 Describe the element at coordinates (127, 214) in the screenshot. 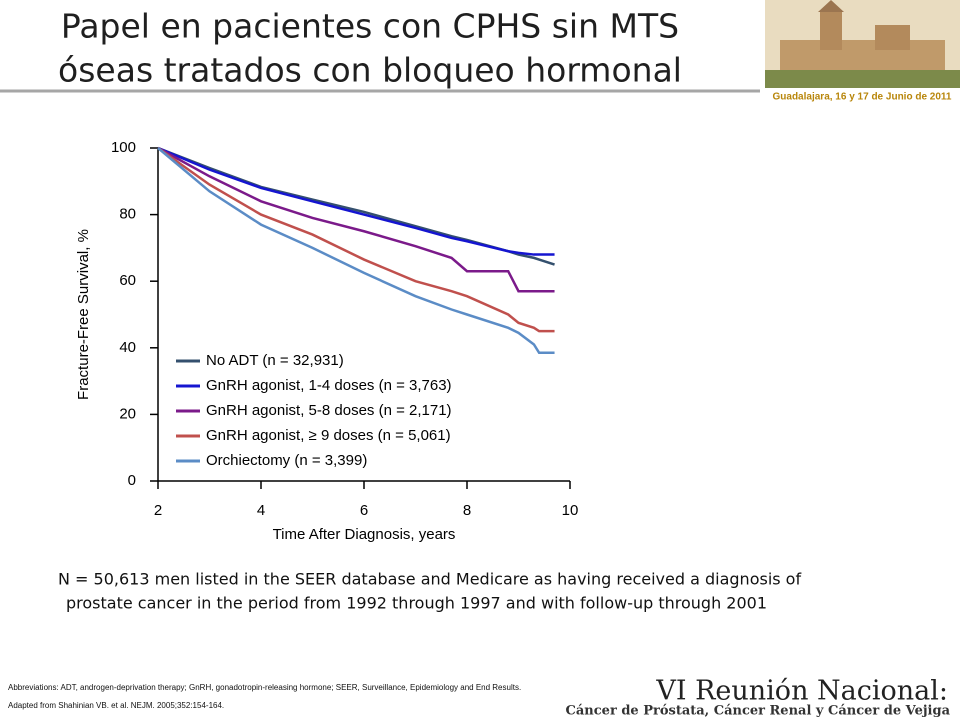

I see `y-tick-label: 80` at that location.